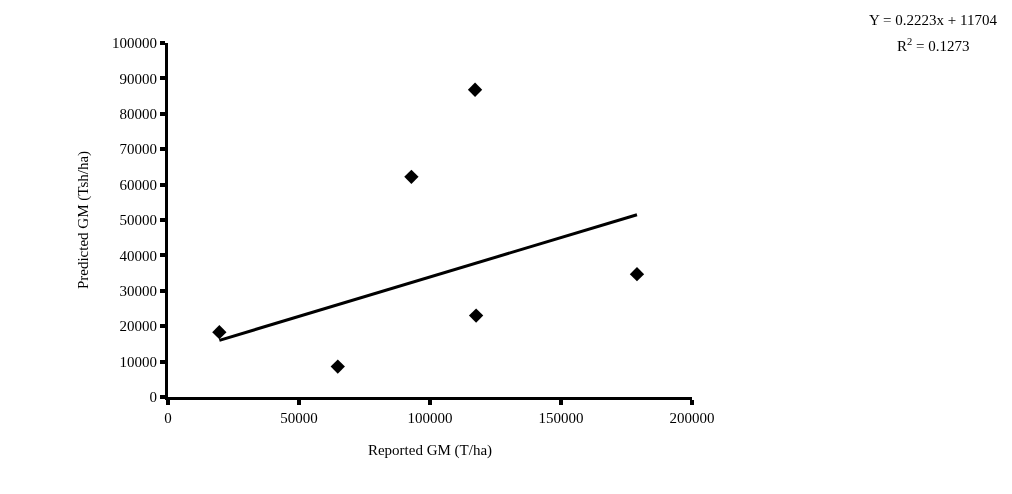 Image resolution: width=1012 pixels, height=494 pixels. What do you see at coordinates (84, 220) in the screenshot?
I see `y-axis-title: Predicted GM (Tsh/ha)` at bounding box center [84, 220].